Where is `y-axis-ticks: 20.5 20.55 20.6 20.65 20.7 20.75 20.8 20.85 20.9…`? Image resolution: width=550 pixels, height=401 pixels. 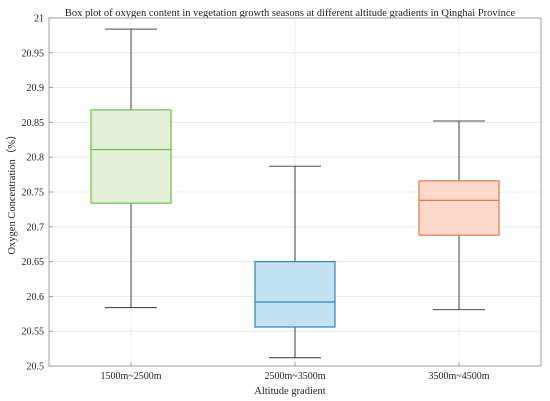 y-axis-ticks: 20.5 20.55 20.6 20.65 20.7 20.75 20.8 20.85 20.9… is located at coordinates (37, 193).